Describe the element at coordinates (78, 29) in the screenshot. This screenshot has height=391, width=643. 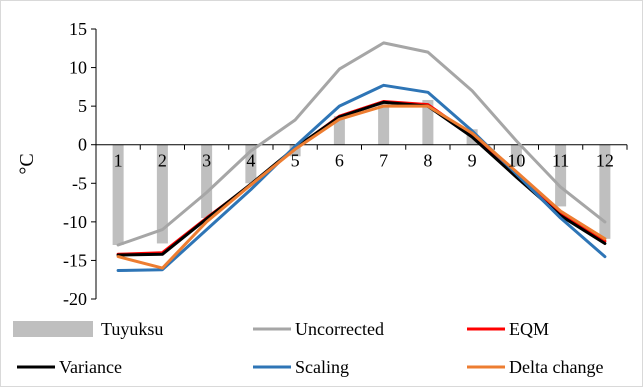
I see `y-tick-label: 15` at that location.